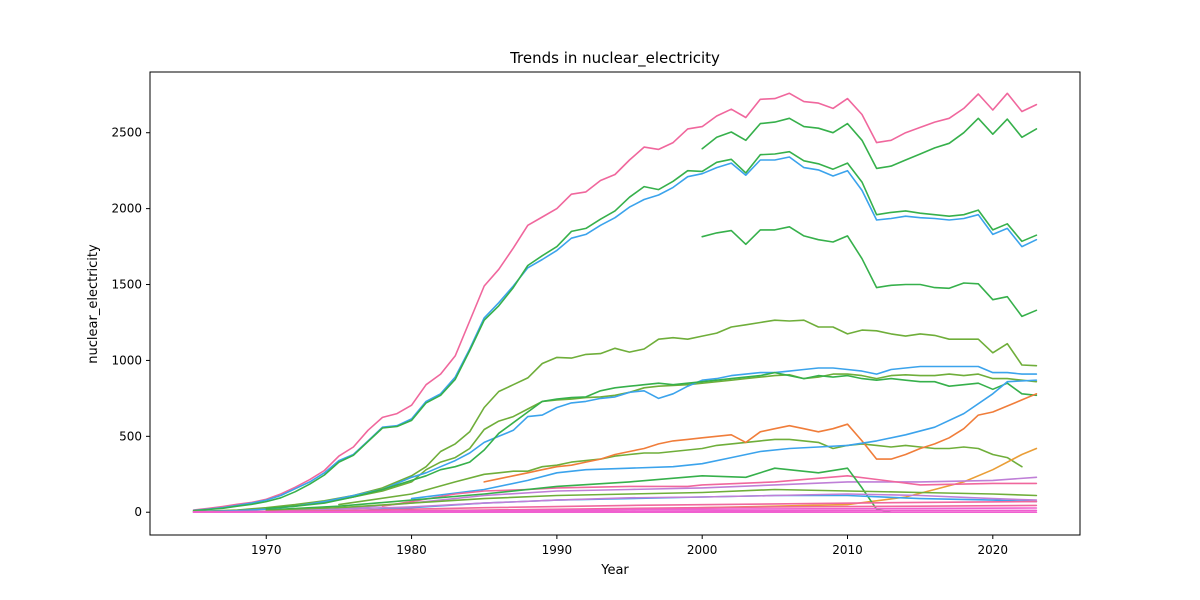 The width and height of the screenshot is (1200, 600). What do you see at coordinates (126, 285) in the screenshot?
I see `y-tick-label: 1500` at bounding box center [126, 285].